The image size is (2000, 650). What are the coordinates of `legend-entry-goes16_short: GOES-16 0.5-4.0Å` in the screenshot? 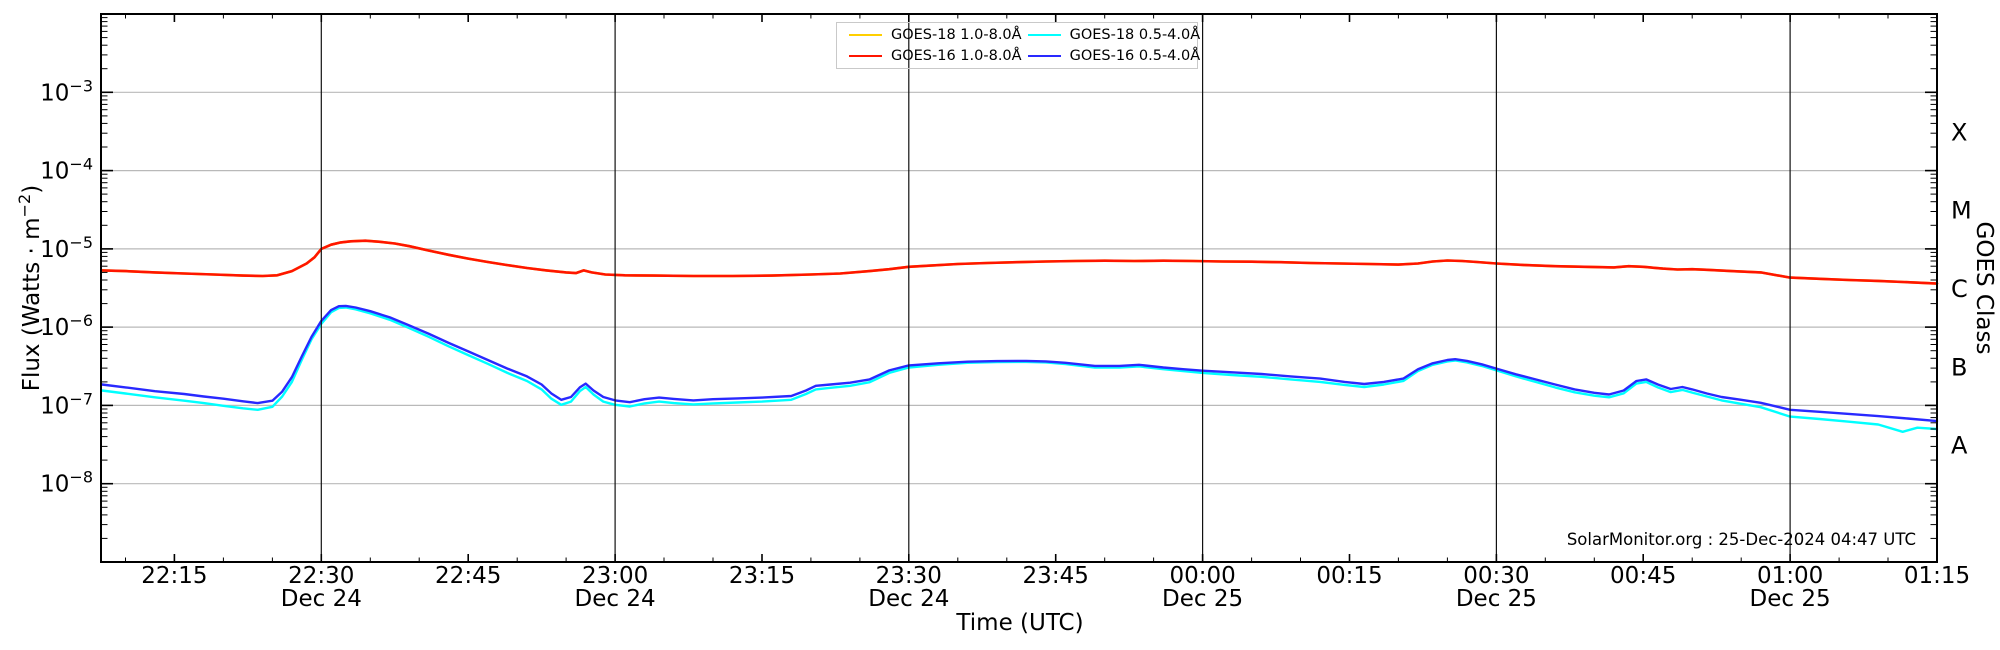 It's located at (1111, 55).